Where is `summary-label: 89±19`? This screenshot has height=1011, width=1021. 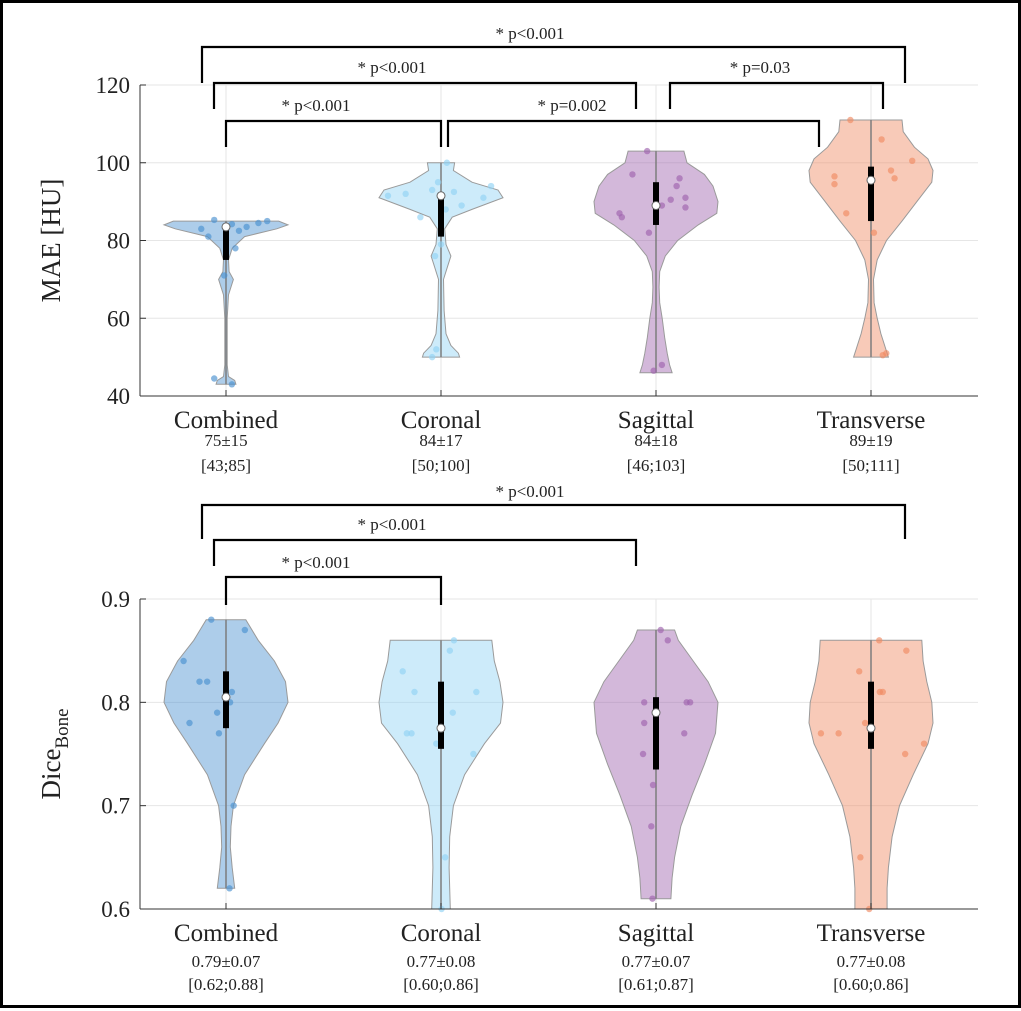 summary-label: 89±19 is located at coordinates (870, 440).